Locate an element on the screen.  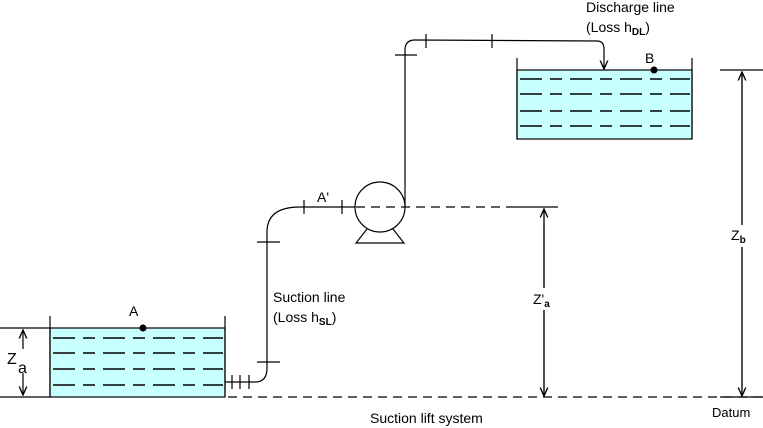
discharge-tank is located at coordinates (604, 99).